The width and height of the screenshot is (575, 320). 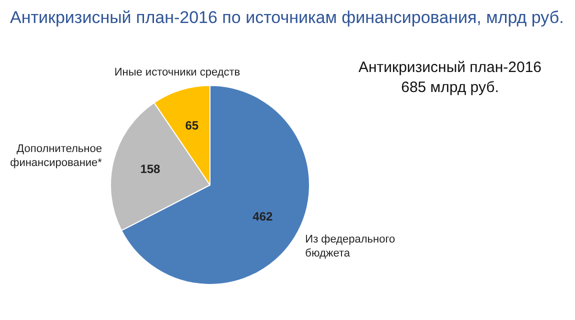 I want to click on data-label: 65, so click(x=192, y=125).